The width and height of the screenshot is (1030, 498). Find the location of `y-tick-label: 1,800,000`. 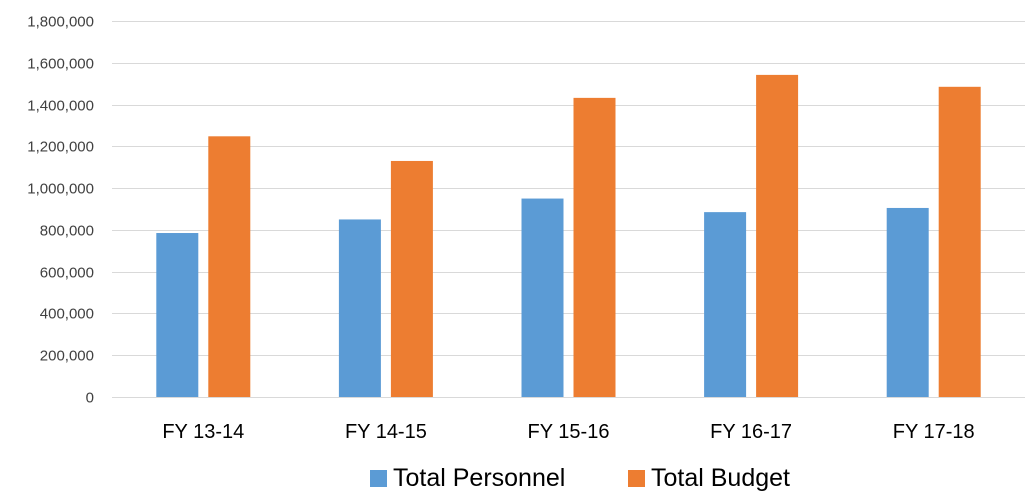

y-tick-label: 1,800,000 is located at coordinates (60, 22).